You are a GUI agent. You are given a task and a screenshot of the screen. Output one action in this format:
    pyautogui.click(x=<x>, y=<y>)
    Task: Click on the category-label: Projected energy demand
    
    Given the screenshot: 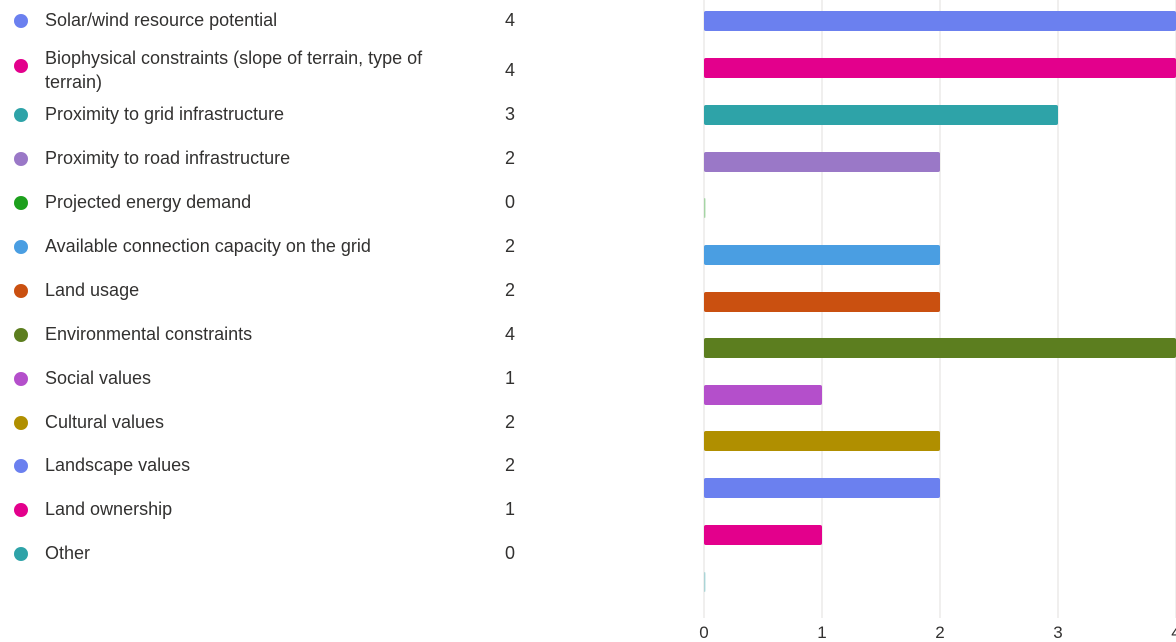 What is the action you would take?
    pyautogui.click(x=148, y=202)
    